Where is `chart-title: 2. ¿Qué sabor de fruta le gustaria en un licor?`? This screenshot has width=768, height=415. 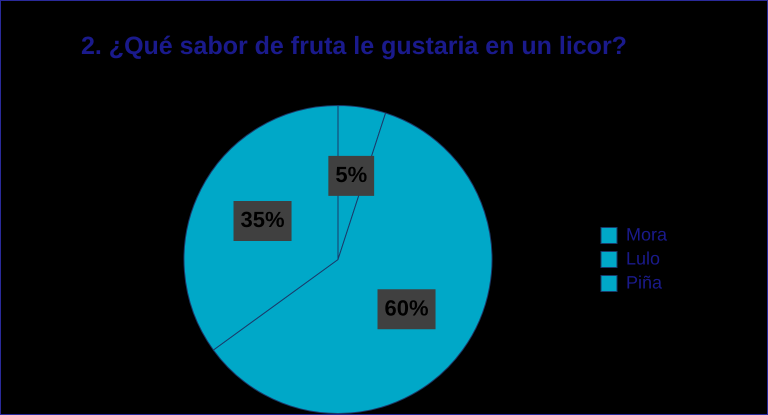
chart-title: 2. ¿Qué sabor de fruta le gustaria en un licor? is located at coordinates (354, 46).